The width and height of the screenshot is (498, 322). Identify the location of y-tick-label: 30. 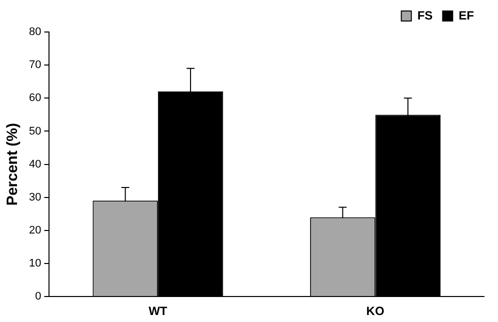
(35, 197).